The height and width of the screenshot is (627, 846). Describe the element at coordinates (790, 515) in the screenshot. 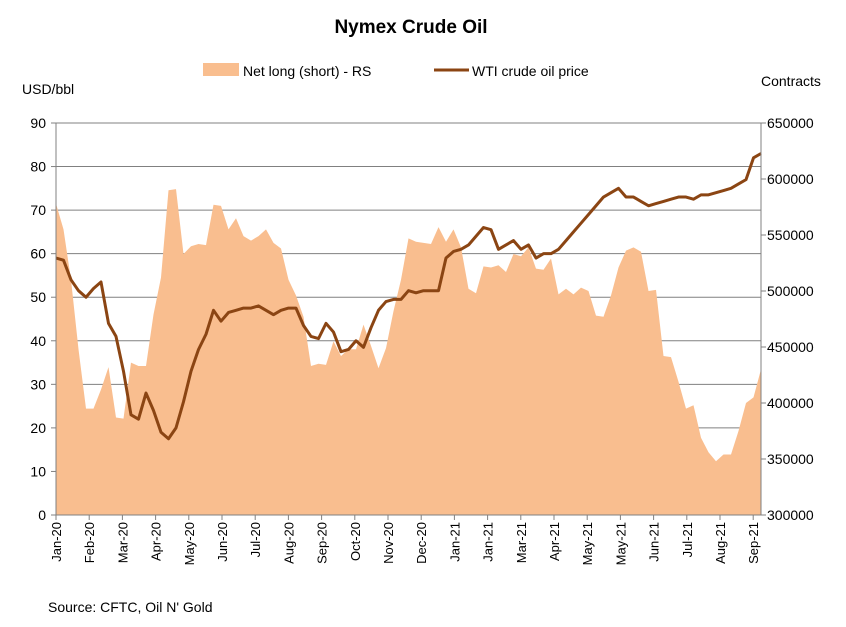

I see `right-tick-label: 300000` at that location.